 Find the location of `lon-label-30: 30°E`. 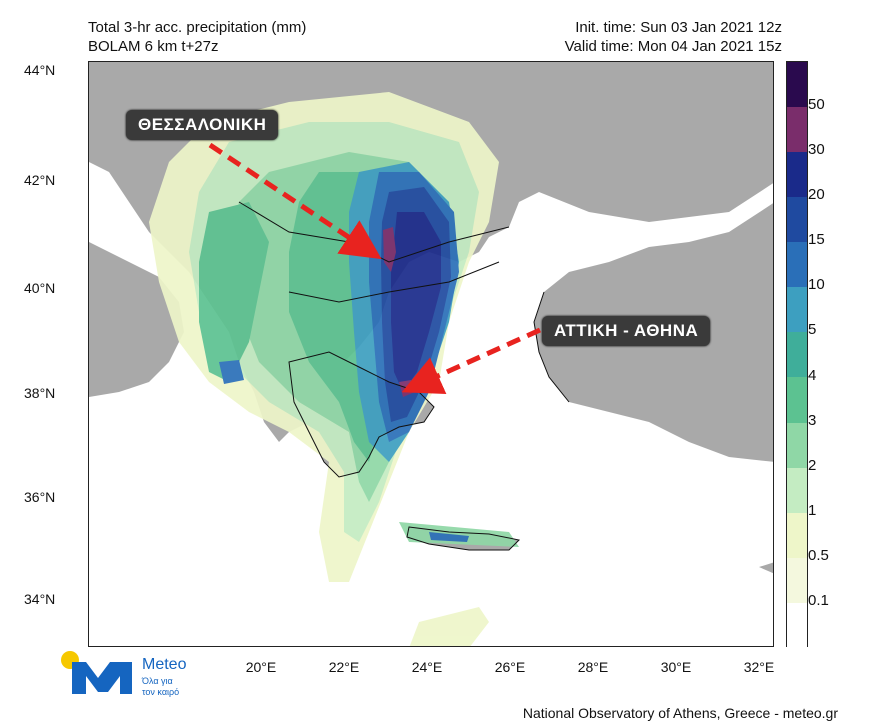

lon-label-30: 30°E is located at coordinates (676, 667).